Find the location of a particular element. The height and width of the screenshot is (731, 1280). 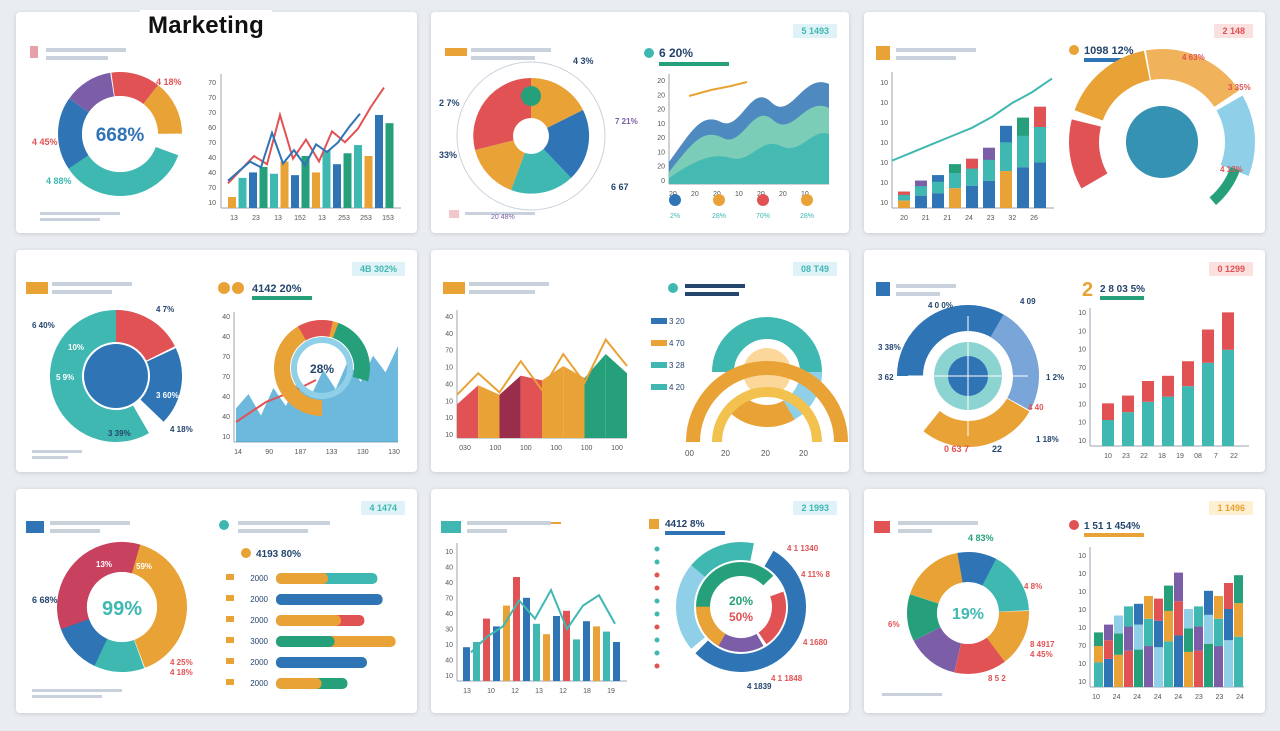

x-tick-label: 21 is located at coordinates (947, 218).